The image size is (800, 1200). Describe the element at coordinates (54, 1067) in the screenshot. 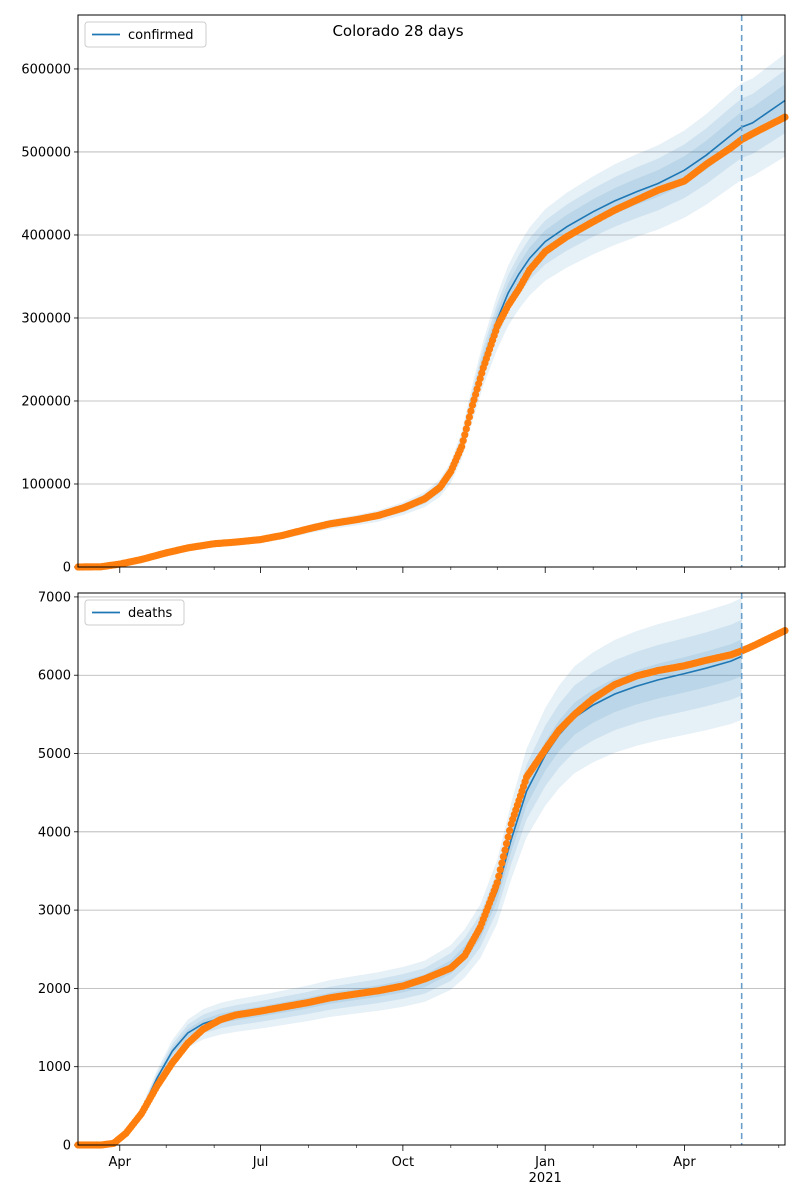

I see `y-tick-label: 1000` at that location.